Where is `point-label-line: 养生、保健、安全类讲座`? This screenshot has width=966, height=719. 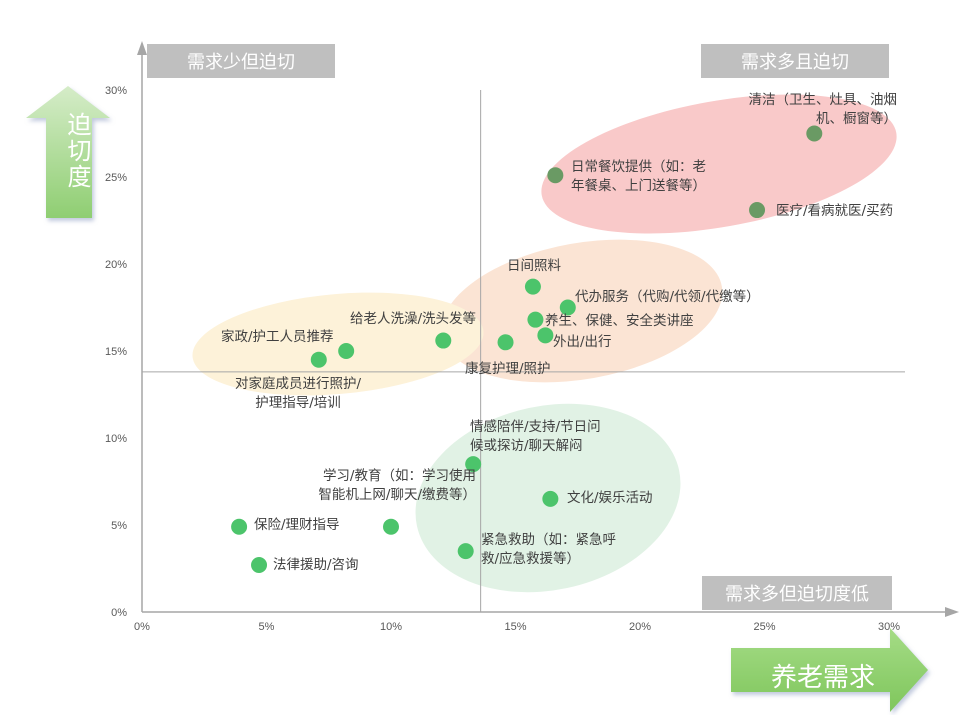
point-label-line: 养生、保健、安全类讲座 is located at coordinates (619, 320).